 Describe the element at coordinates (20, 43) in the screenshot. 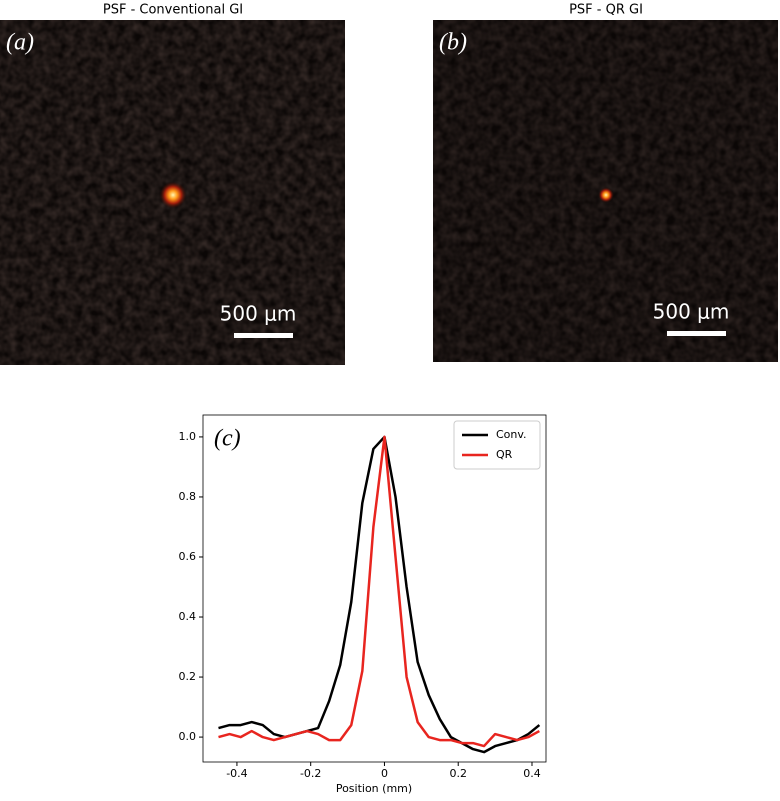

I see `panel-label: (a)` at that location.